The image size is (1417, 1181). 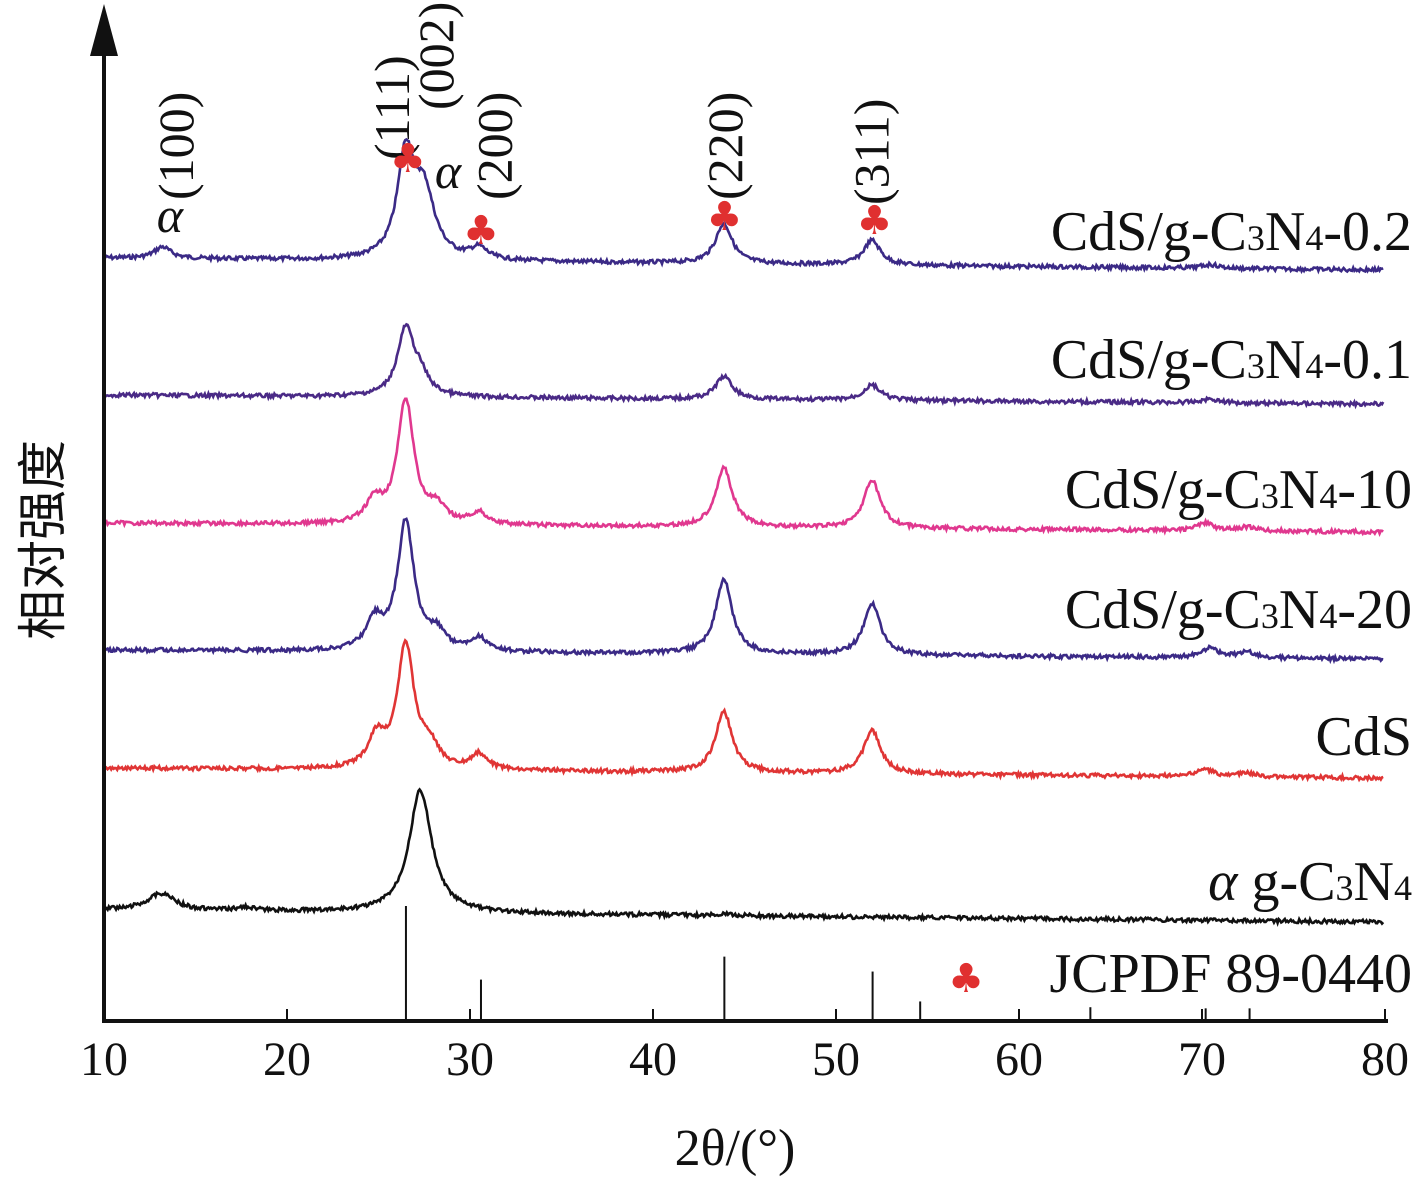 What do you see at coordinates (836, 1059) in the screenshot?
I see `x-tick-label-50: 50` at bounding box center [836, 1059].